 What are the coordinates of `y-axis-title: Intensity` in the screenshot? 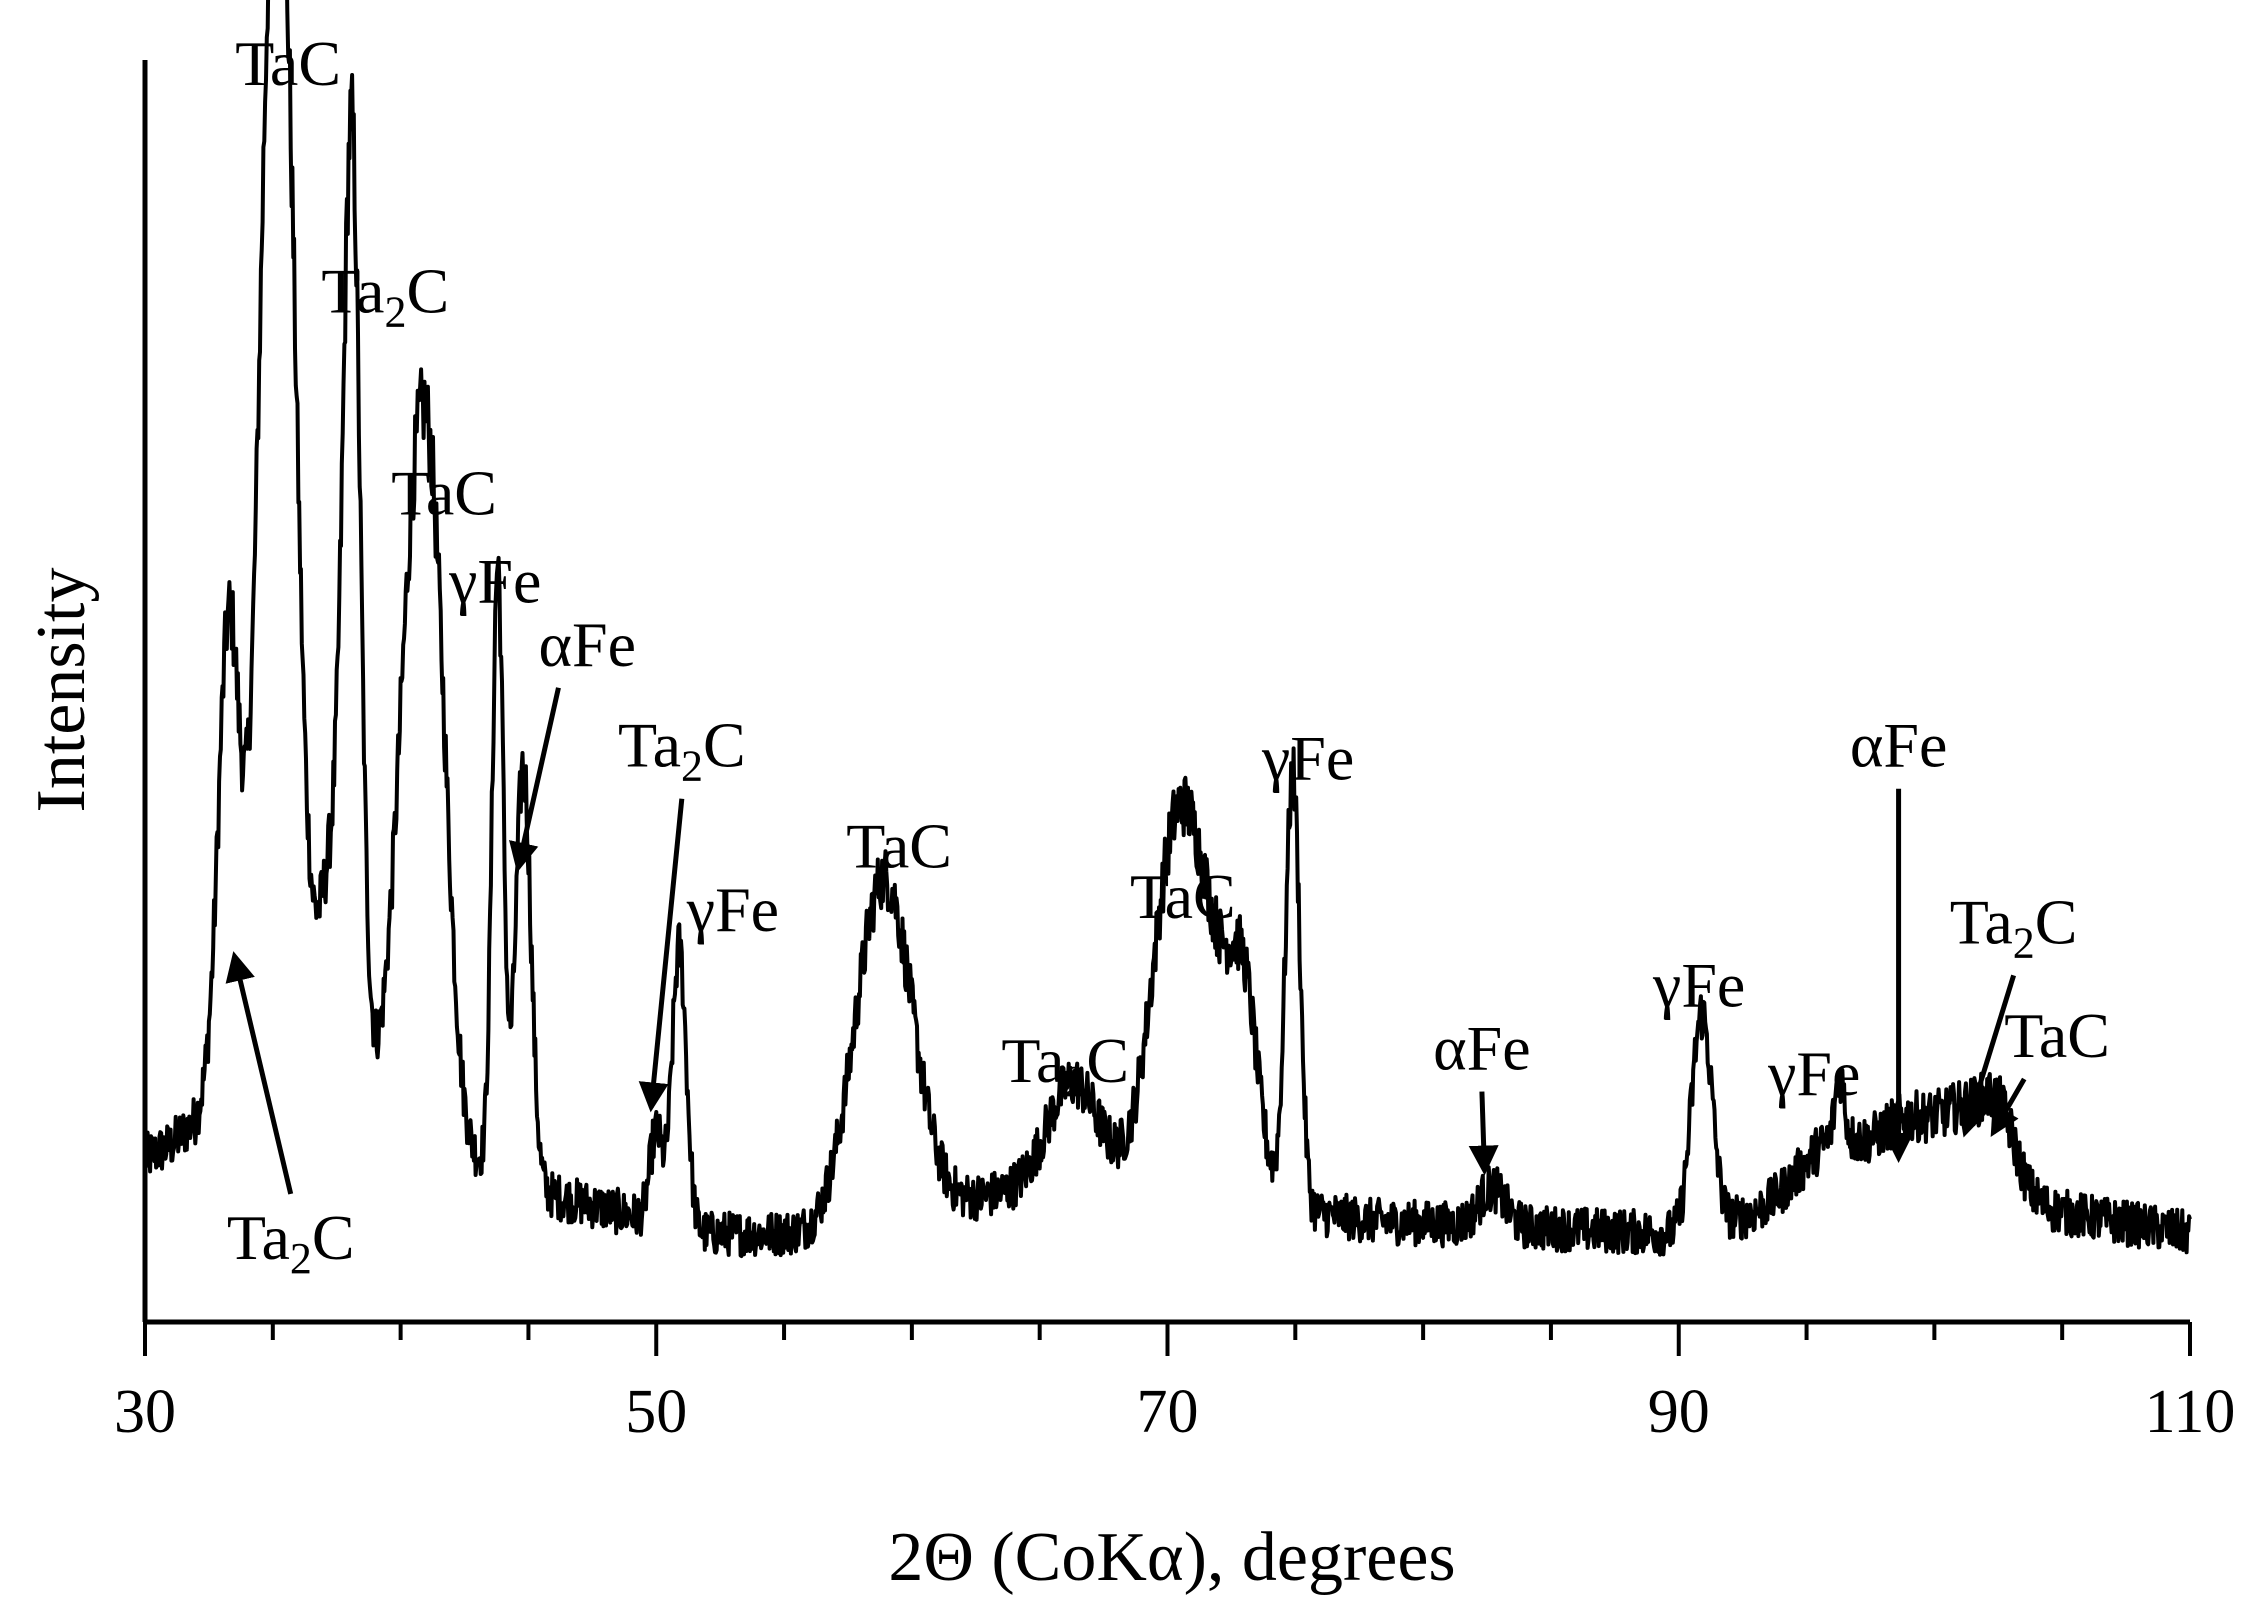 It's located at (61, 690).